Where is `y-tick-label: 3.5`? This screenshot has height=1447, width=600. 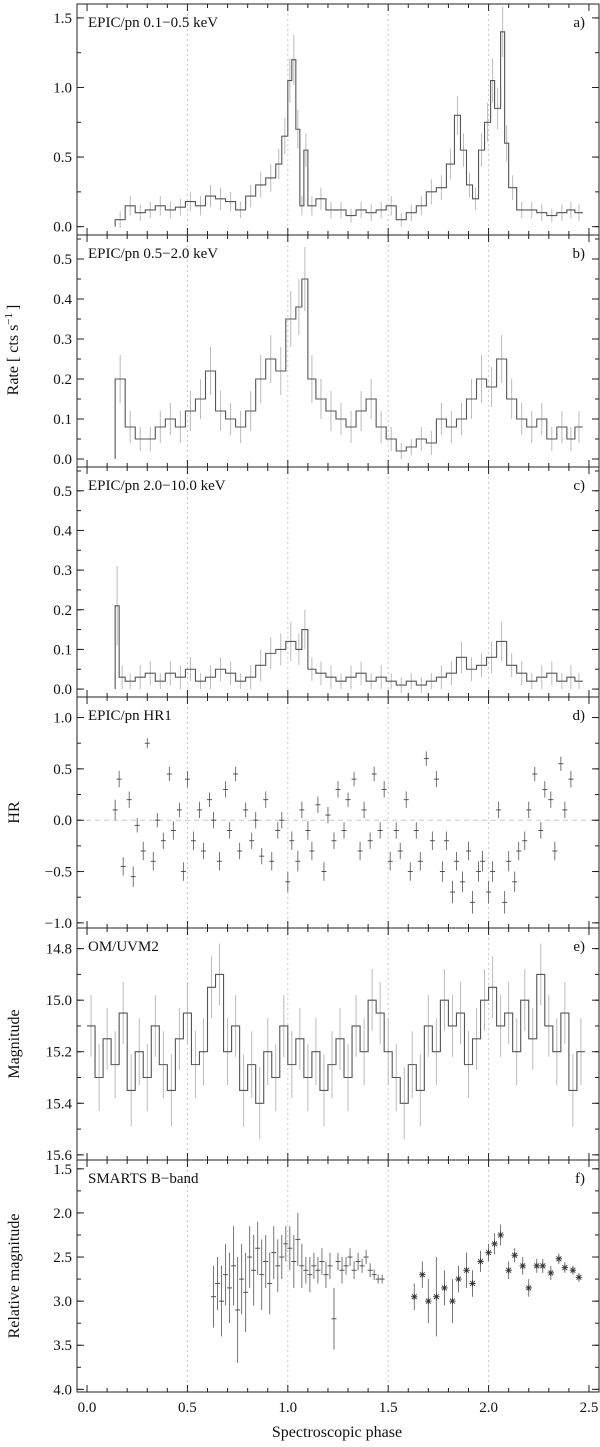 y-tick-label: 3.5 is located at coordinates (62, 1346).